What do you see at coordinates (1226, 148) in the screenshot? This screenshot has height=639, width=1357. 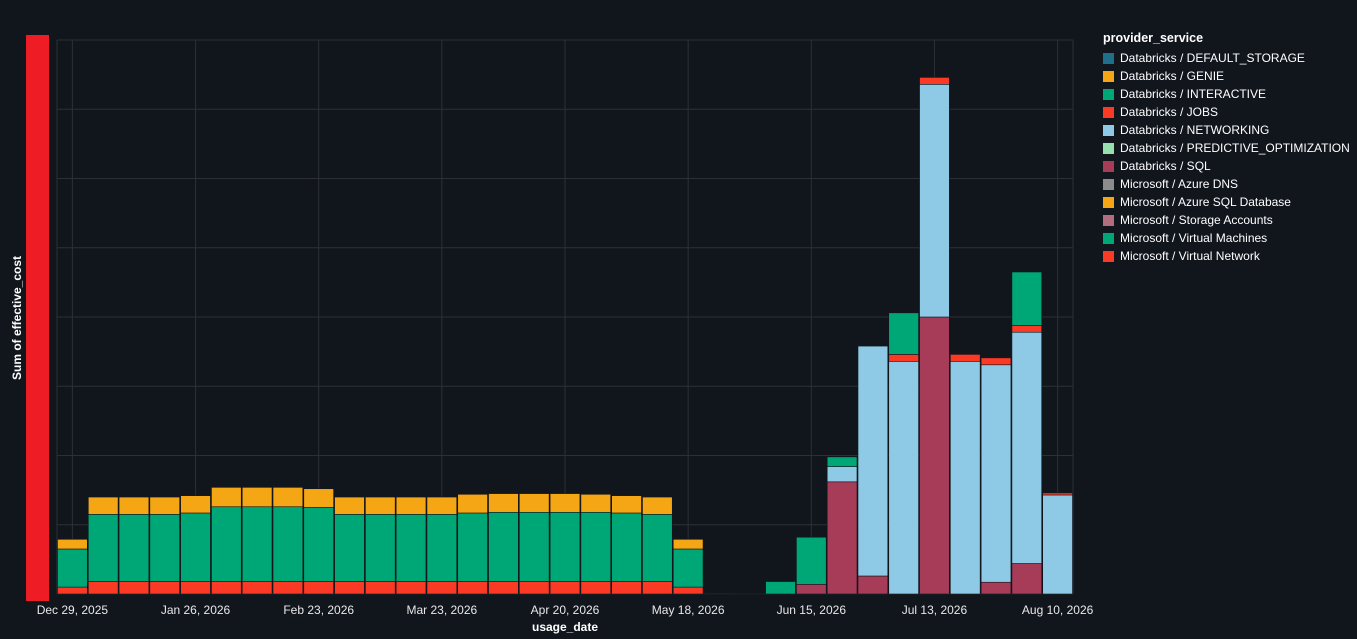 I see `legend-item: Databricks / PREDICTIVE_OPTIMIZATION` at bounding box center [1226, 148].